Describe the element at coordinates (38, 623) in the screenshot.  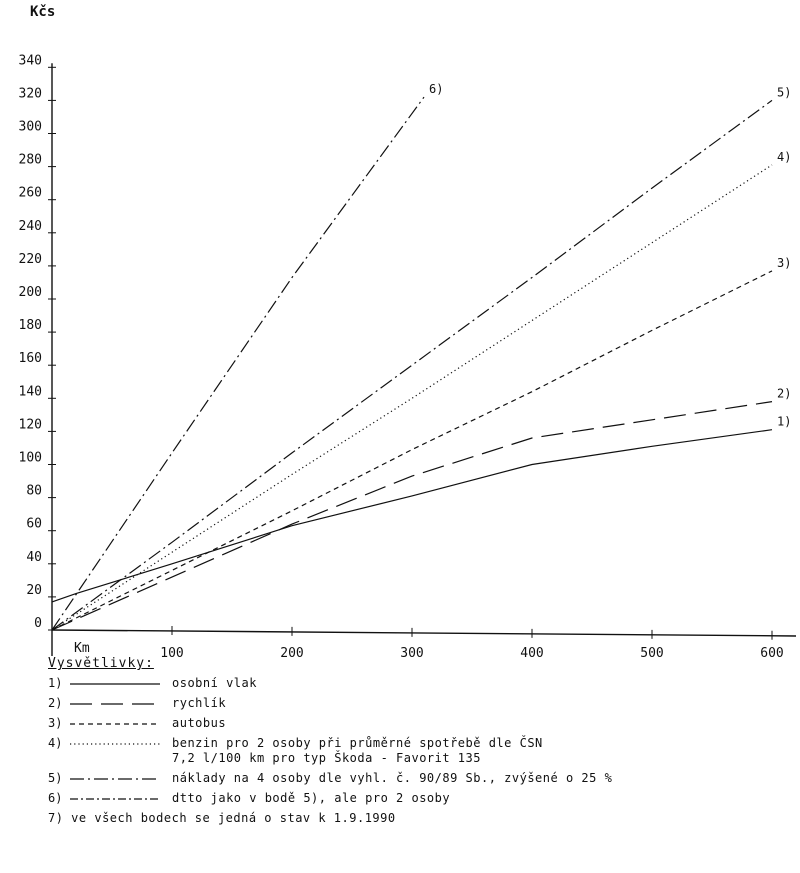
I see `y-tick-label-0: 0` at that location.